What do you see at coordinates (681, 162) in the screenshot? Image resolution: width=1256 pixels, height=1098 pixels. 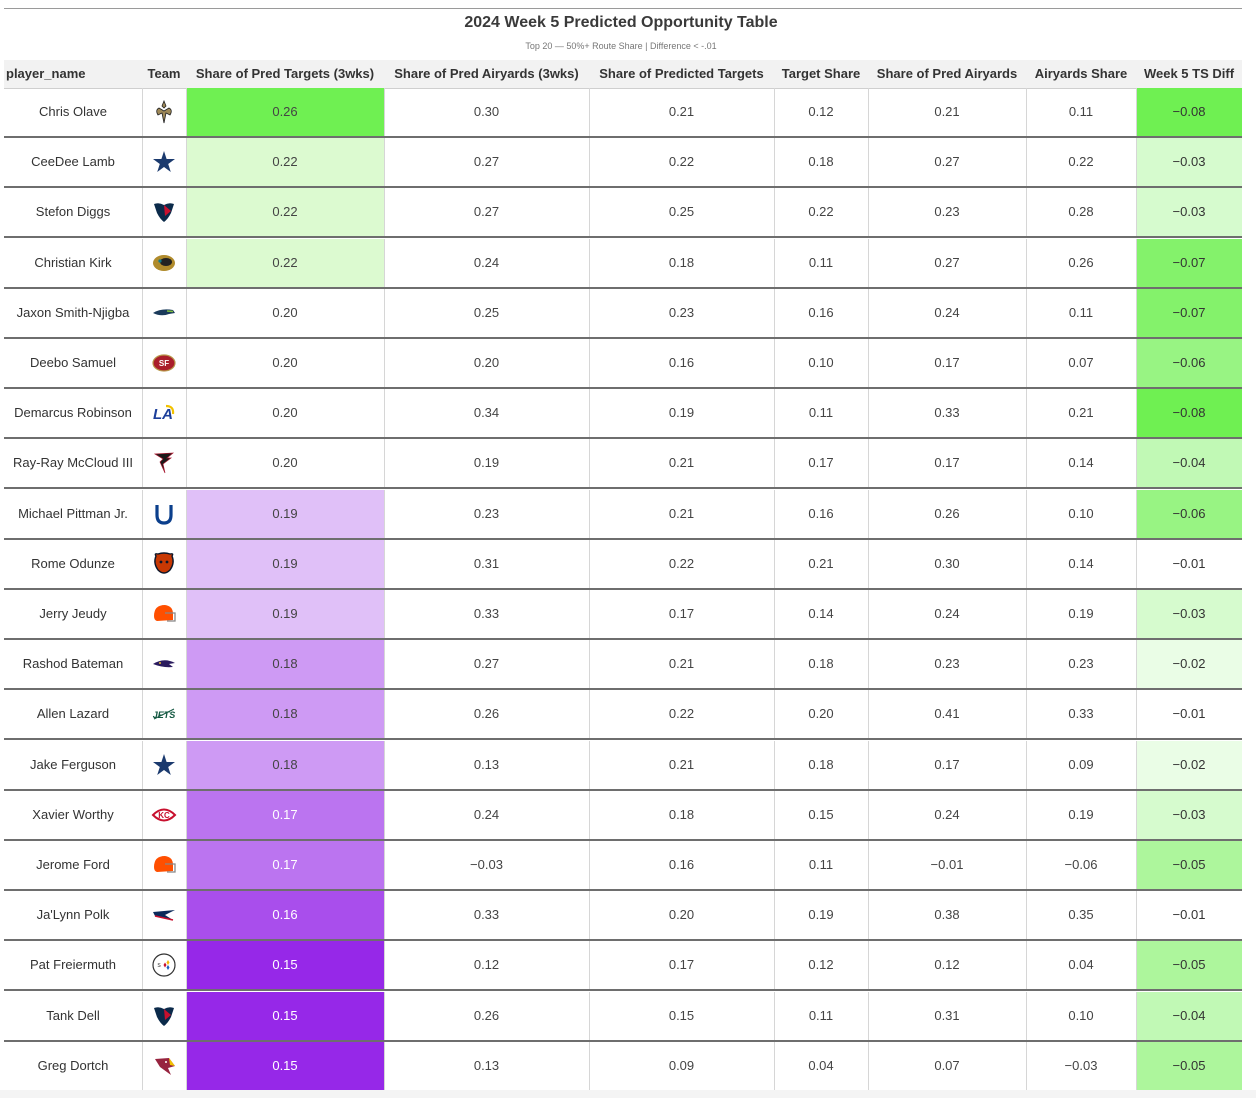 I see `pred-targets-cell: 0.22` at bounding box center [681, 162].